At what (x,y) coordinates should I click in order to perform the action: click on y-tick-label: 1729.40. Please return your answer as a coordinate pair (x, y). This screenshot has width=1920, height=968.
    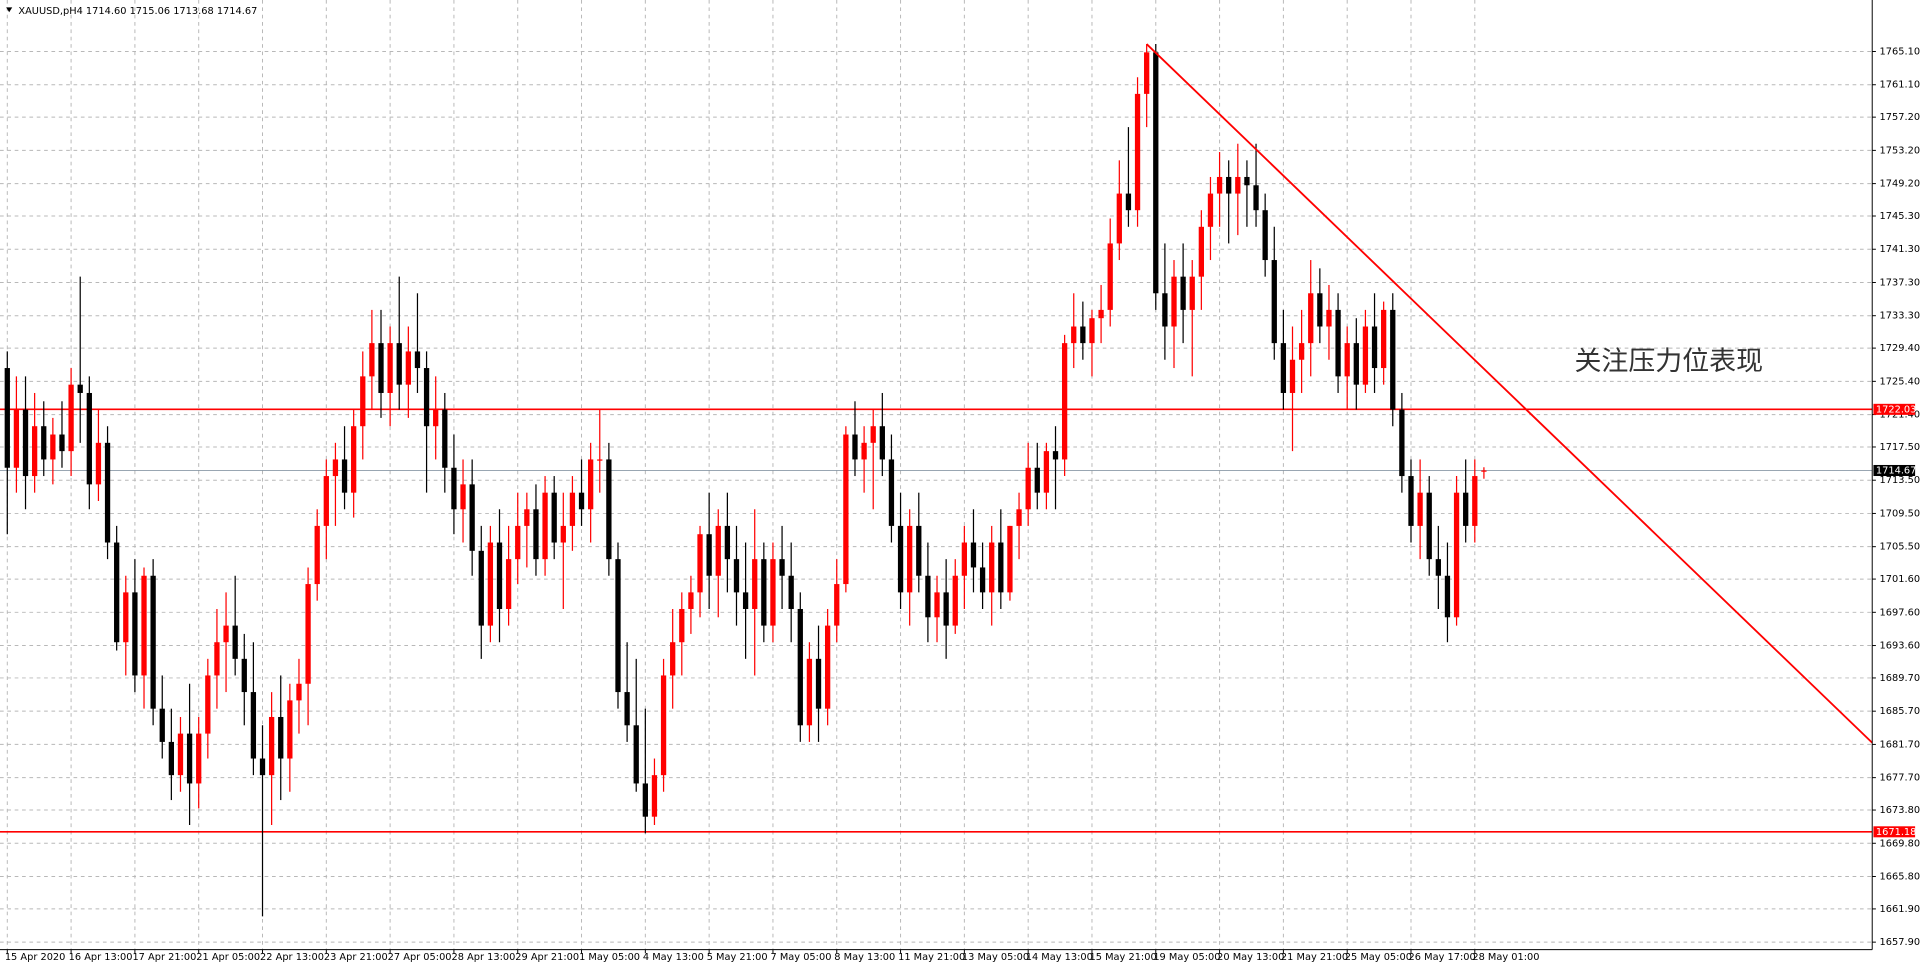
    Looking at the image, I should click on (1900, 348).